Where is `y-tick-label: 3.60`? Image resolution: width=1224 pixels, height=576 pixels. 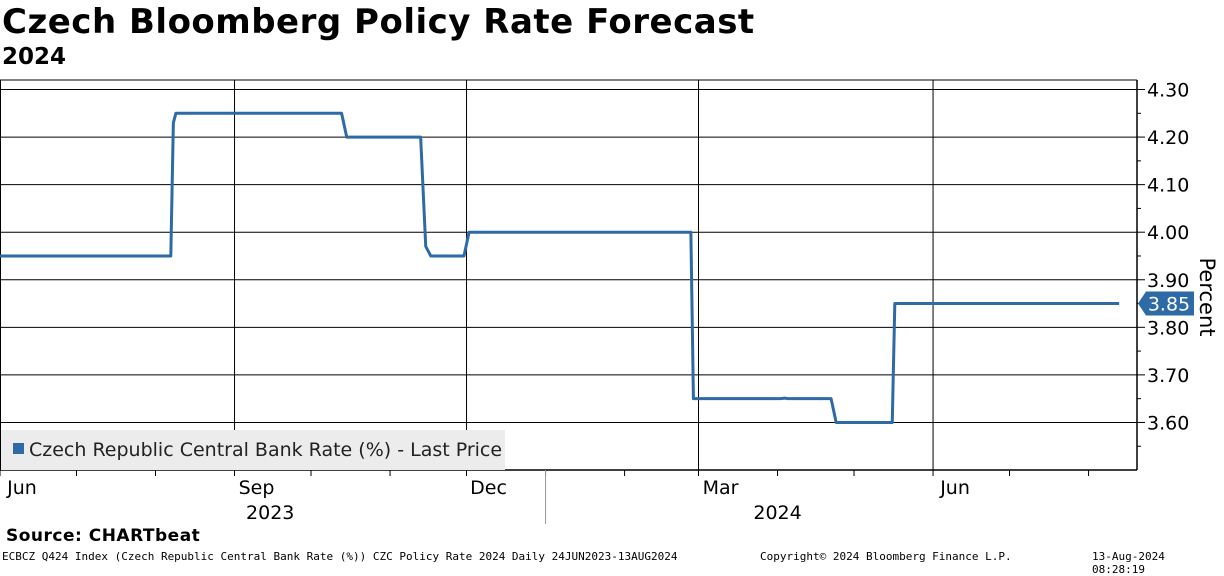 y-tick-label: 3.60 is located at coordinates (1168, 423).